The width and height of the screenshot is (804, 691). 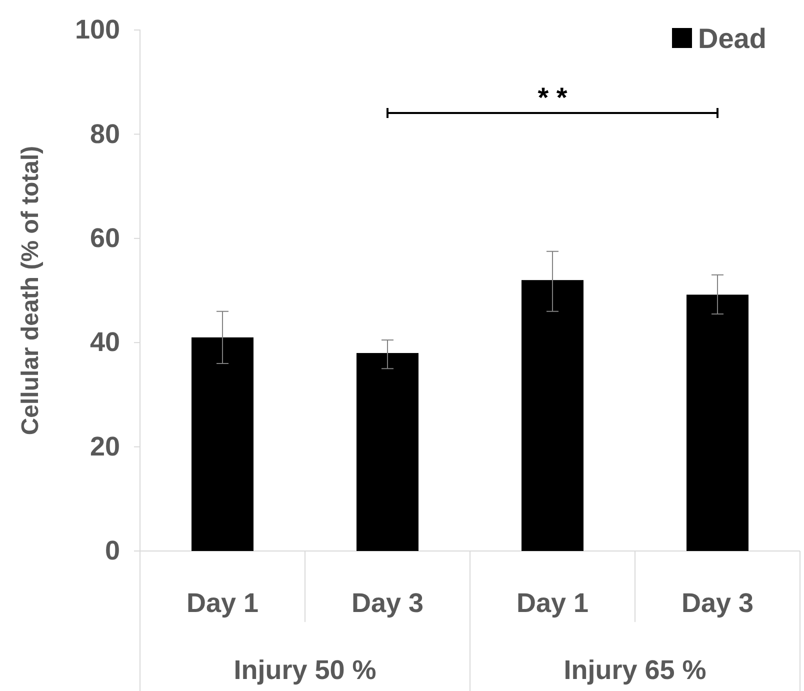 I want to click on y-tick-label: 20, so click(x=105, y=446).